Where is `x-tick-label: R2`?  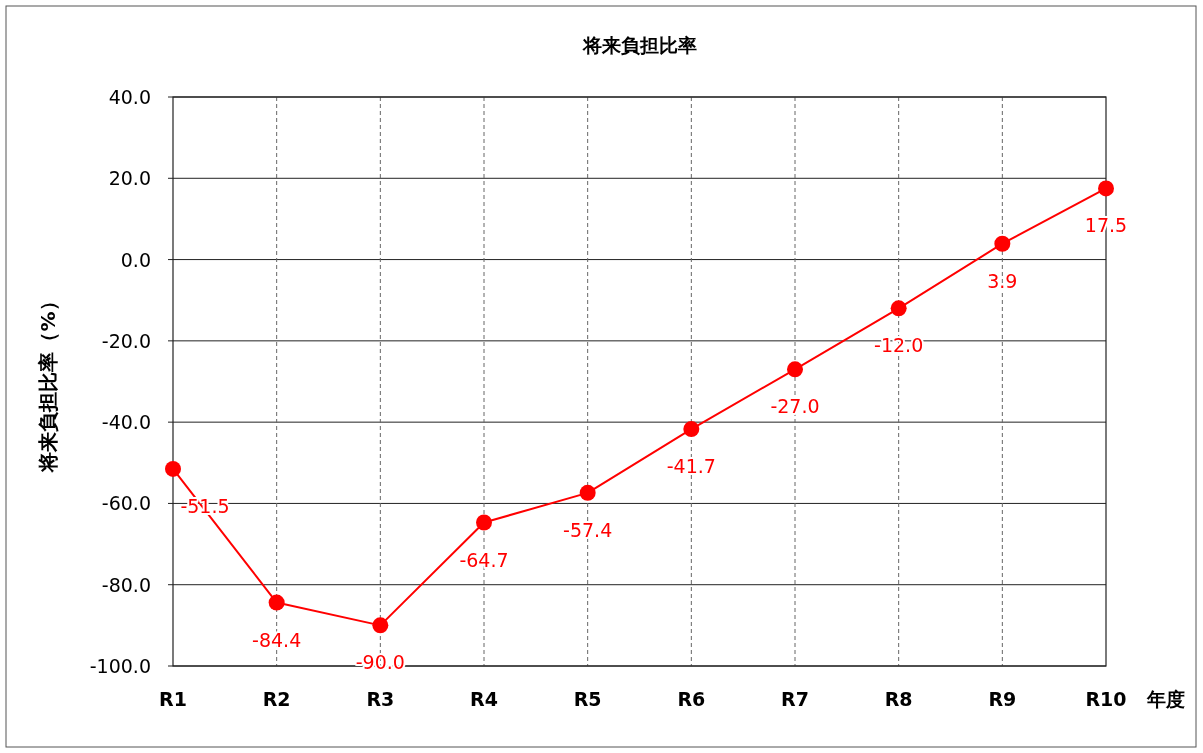 x-tick-label: R2 is located at coordinates (276, 699).